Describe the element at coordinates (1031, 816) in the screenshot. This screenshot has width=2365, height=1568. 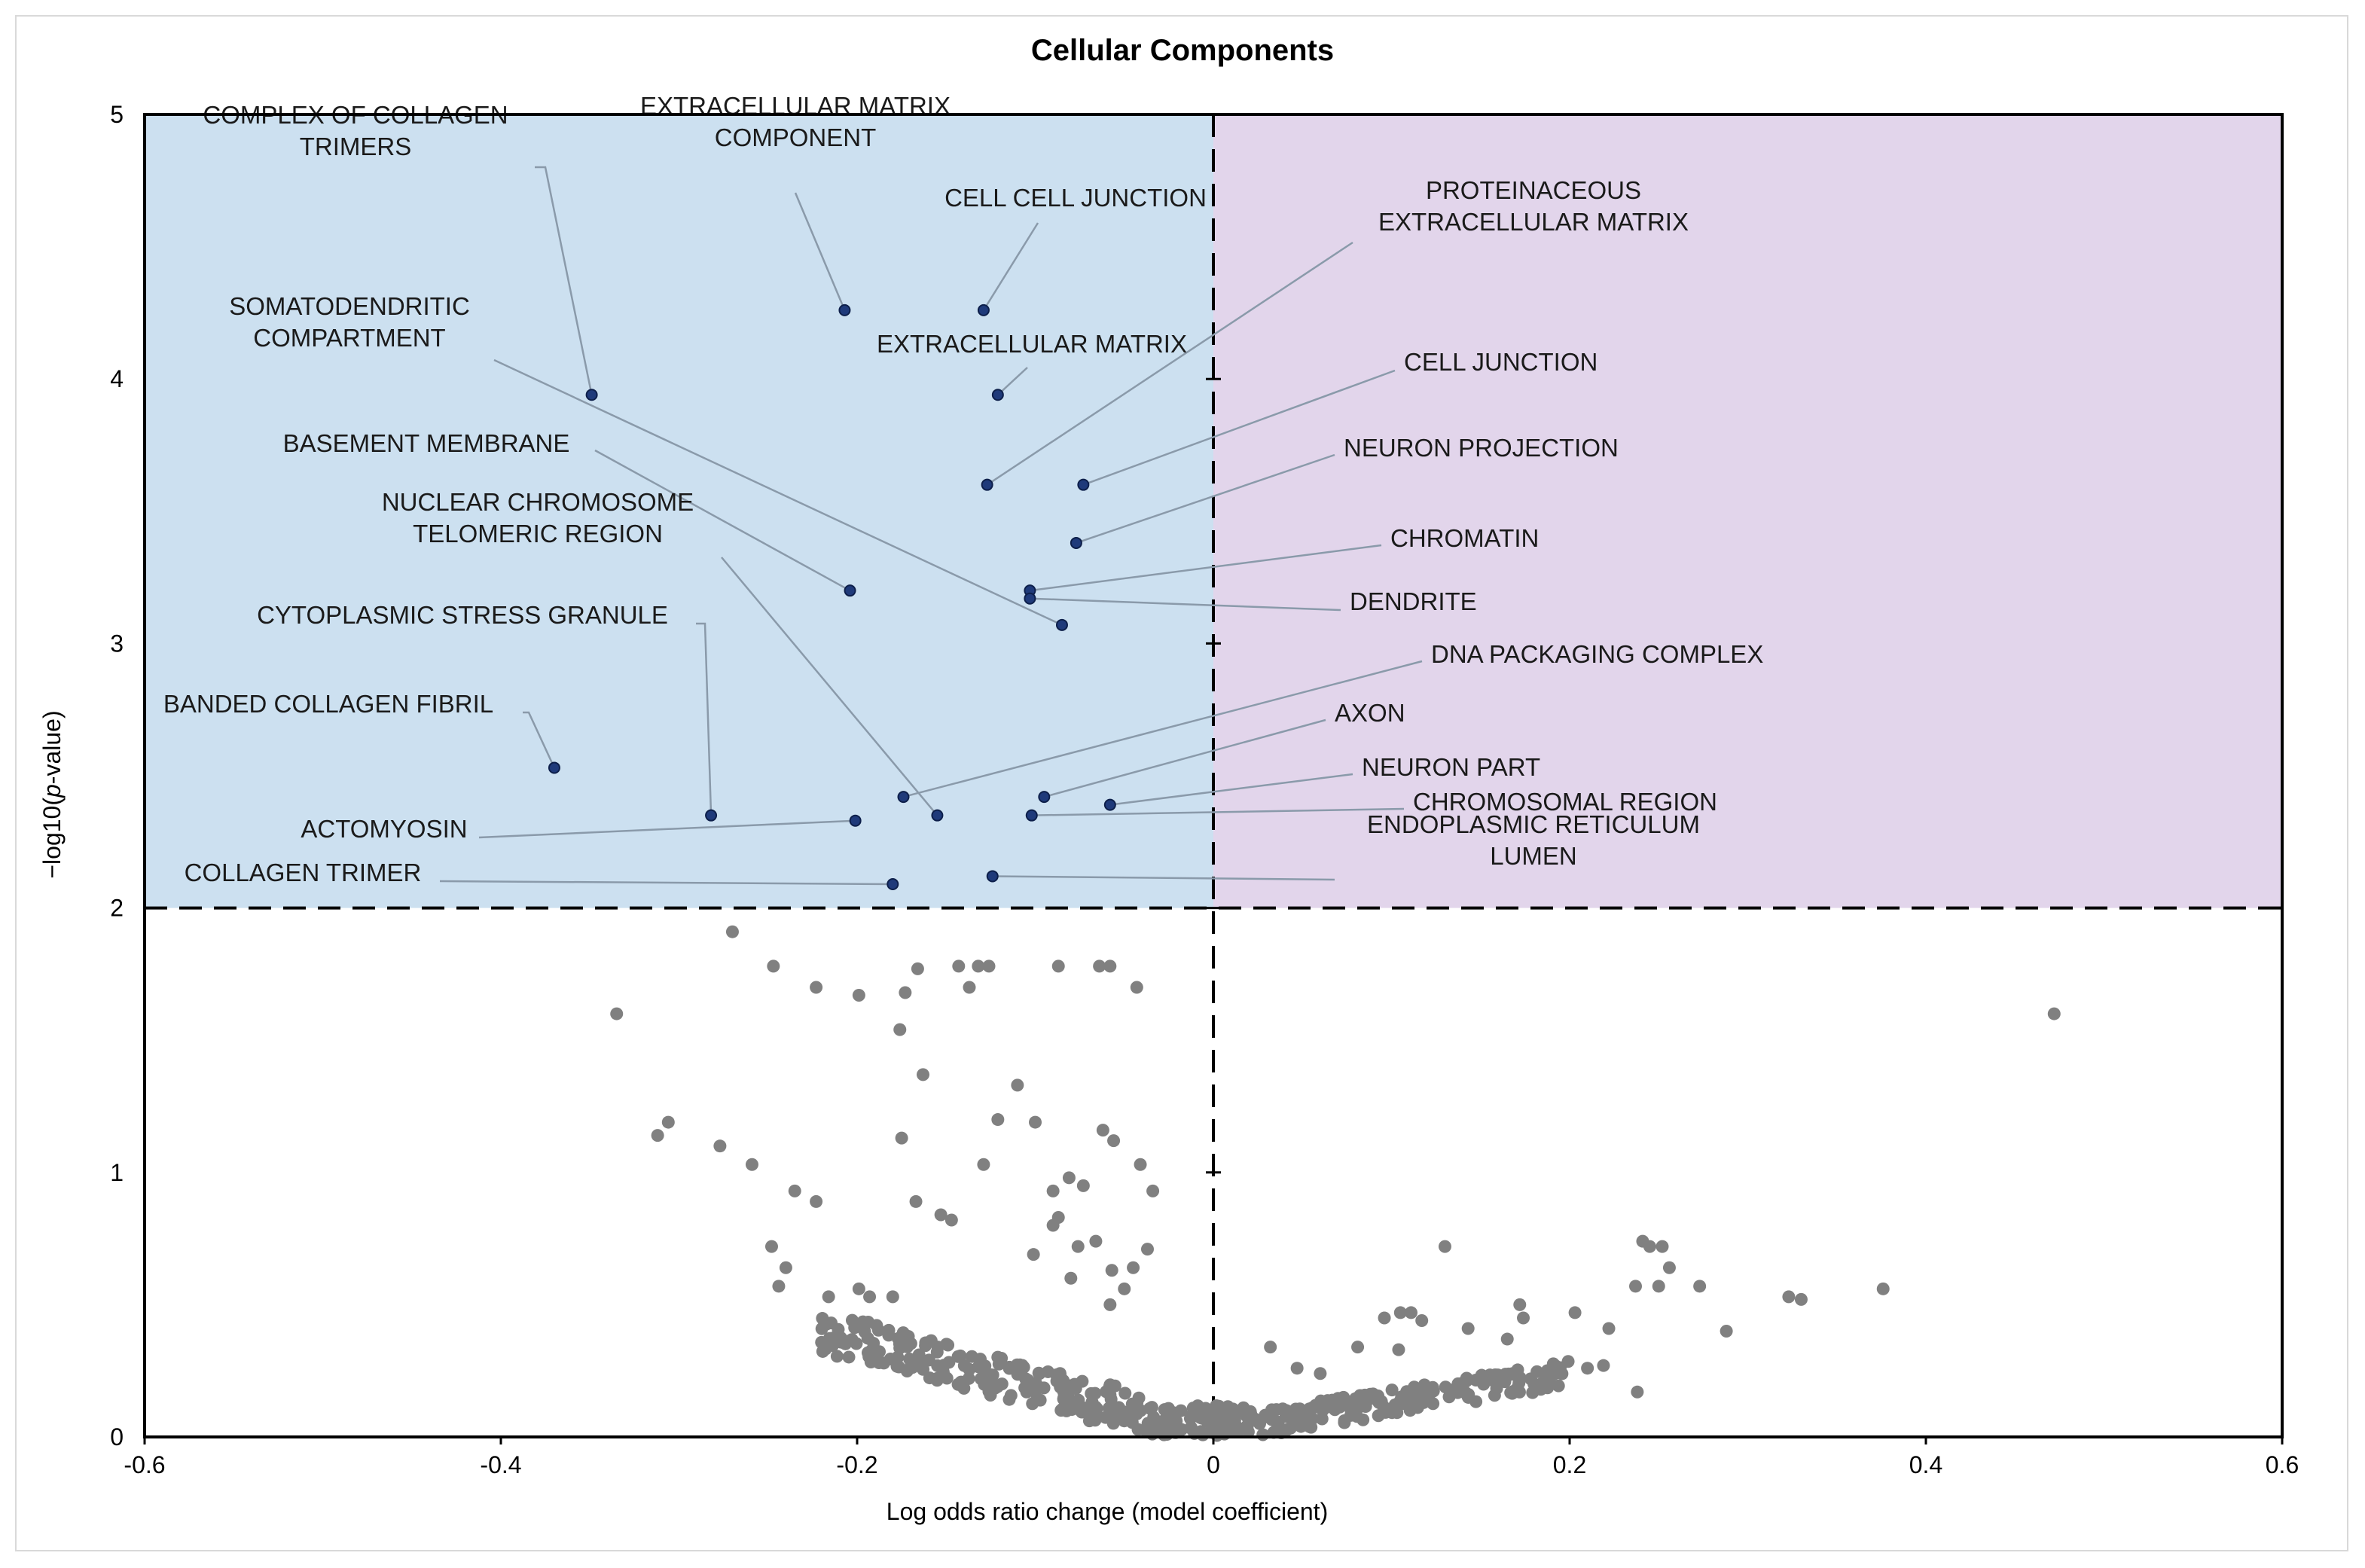
I see `significant-point-chromosomal-region` at that location.